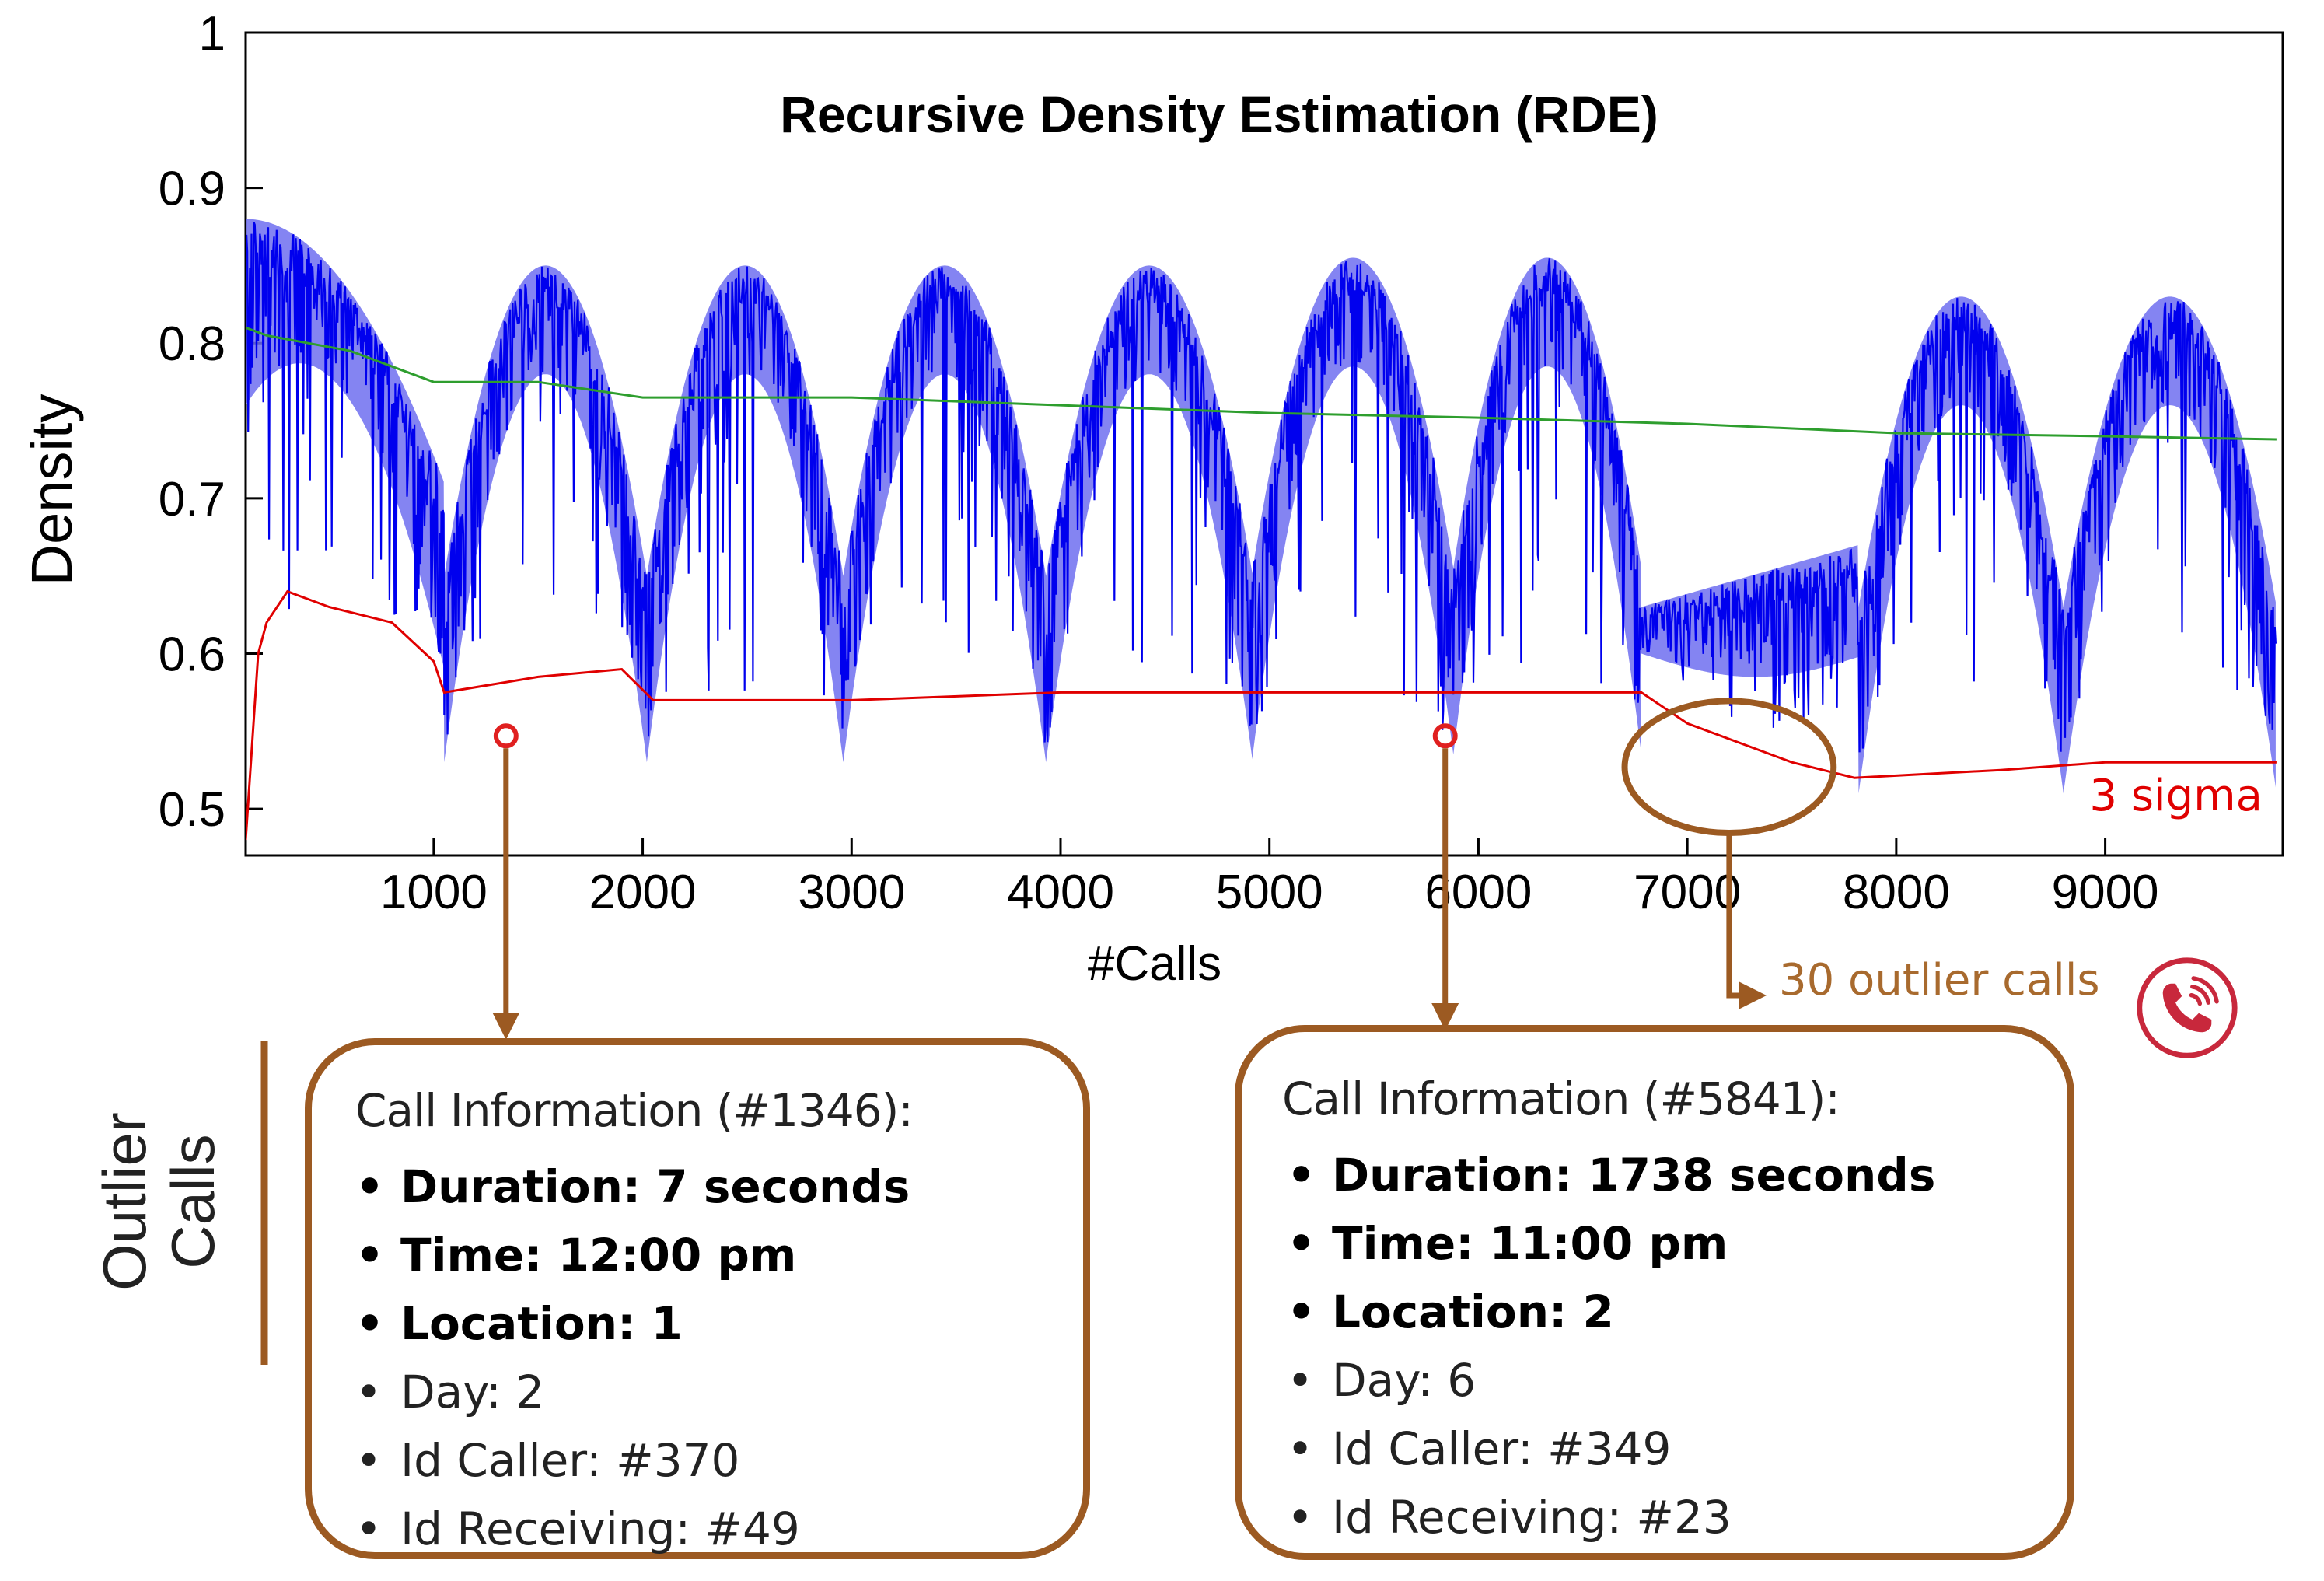 Image resolution: width=2324 pixels, height=1581 pixels. What do you see at coordinates (434, 893) in the screenshot?
I see `x-tick-label: 1000` at bounding box center [434, 893].